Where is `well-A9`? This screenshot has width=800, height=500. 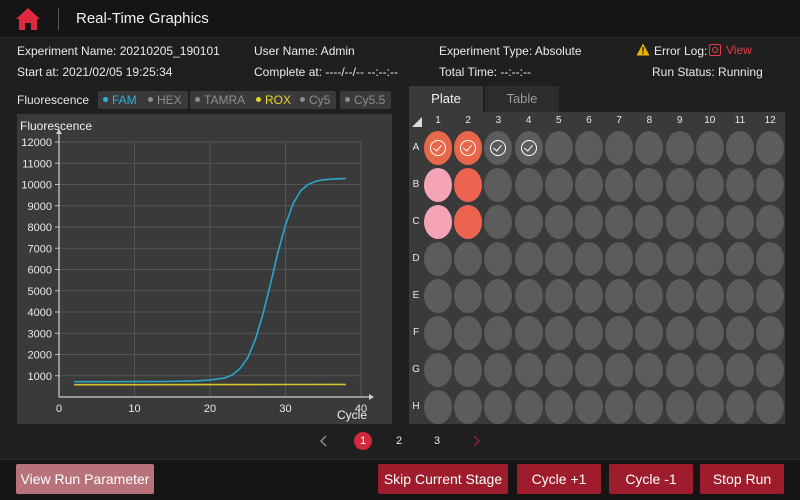
well-A9 is located at coordinates (679, 148).